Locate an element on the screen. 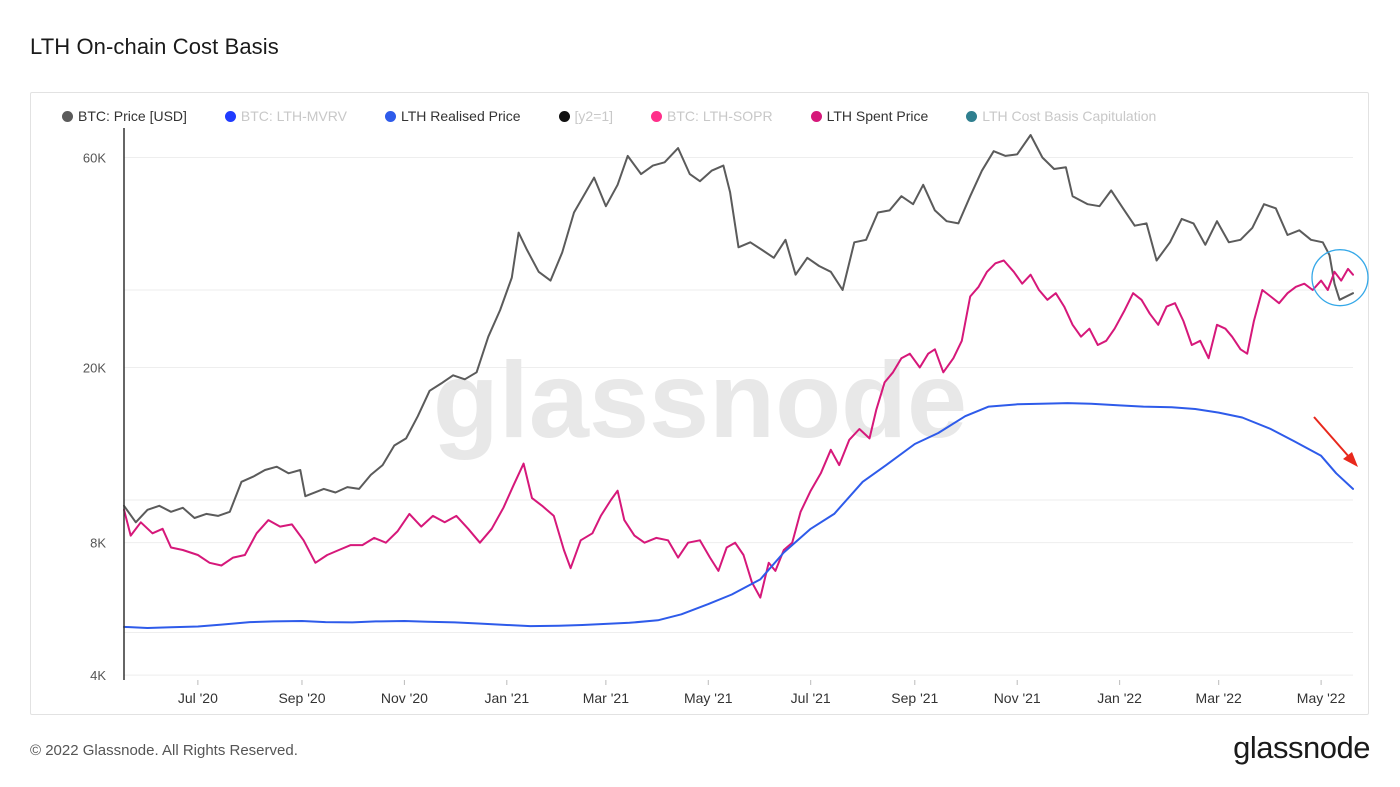  legend-item-lth-cost-basis-capitulation: LTH Cost Basis Capitulation is located at coordinates (1061, 116).